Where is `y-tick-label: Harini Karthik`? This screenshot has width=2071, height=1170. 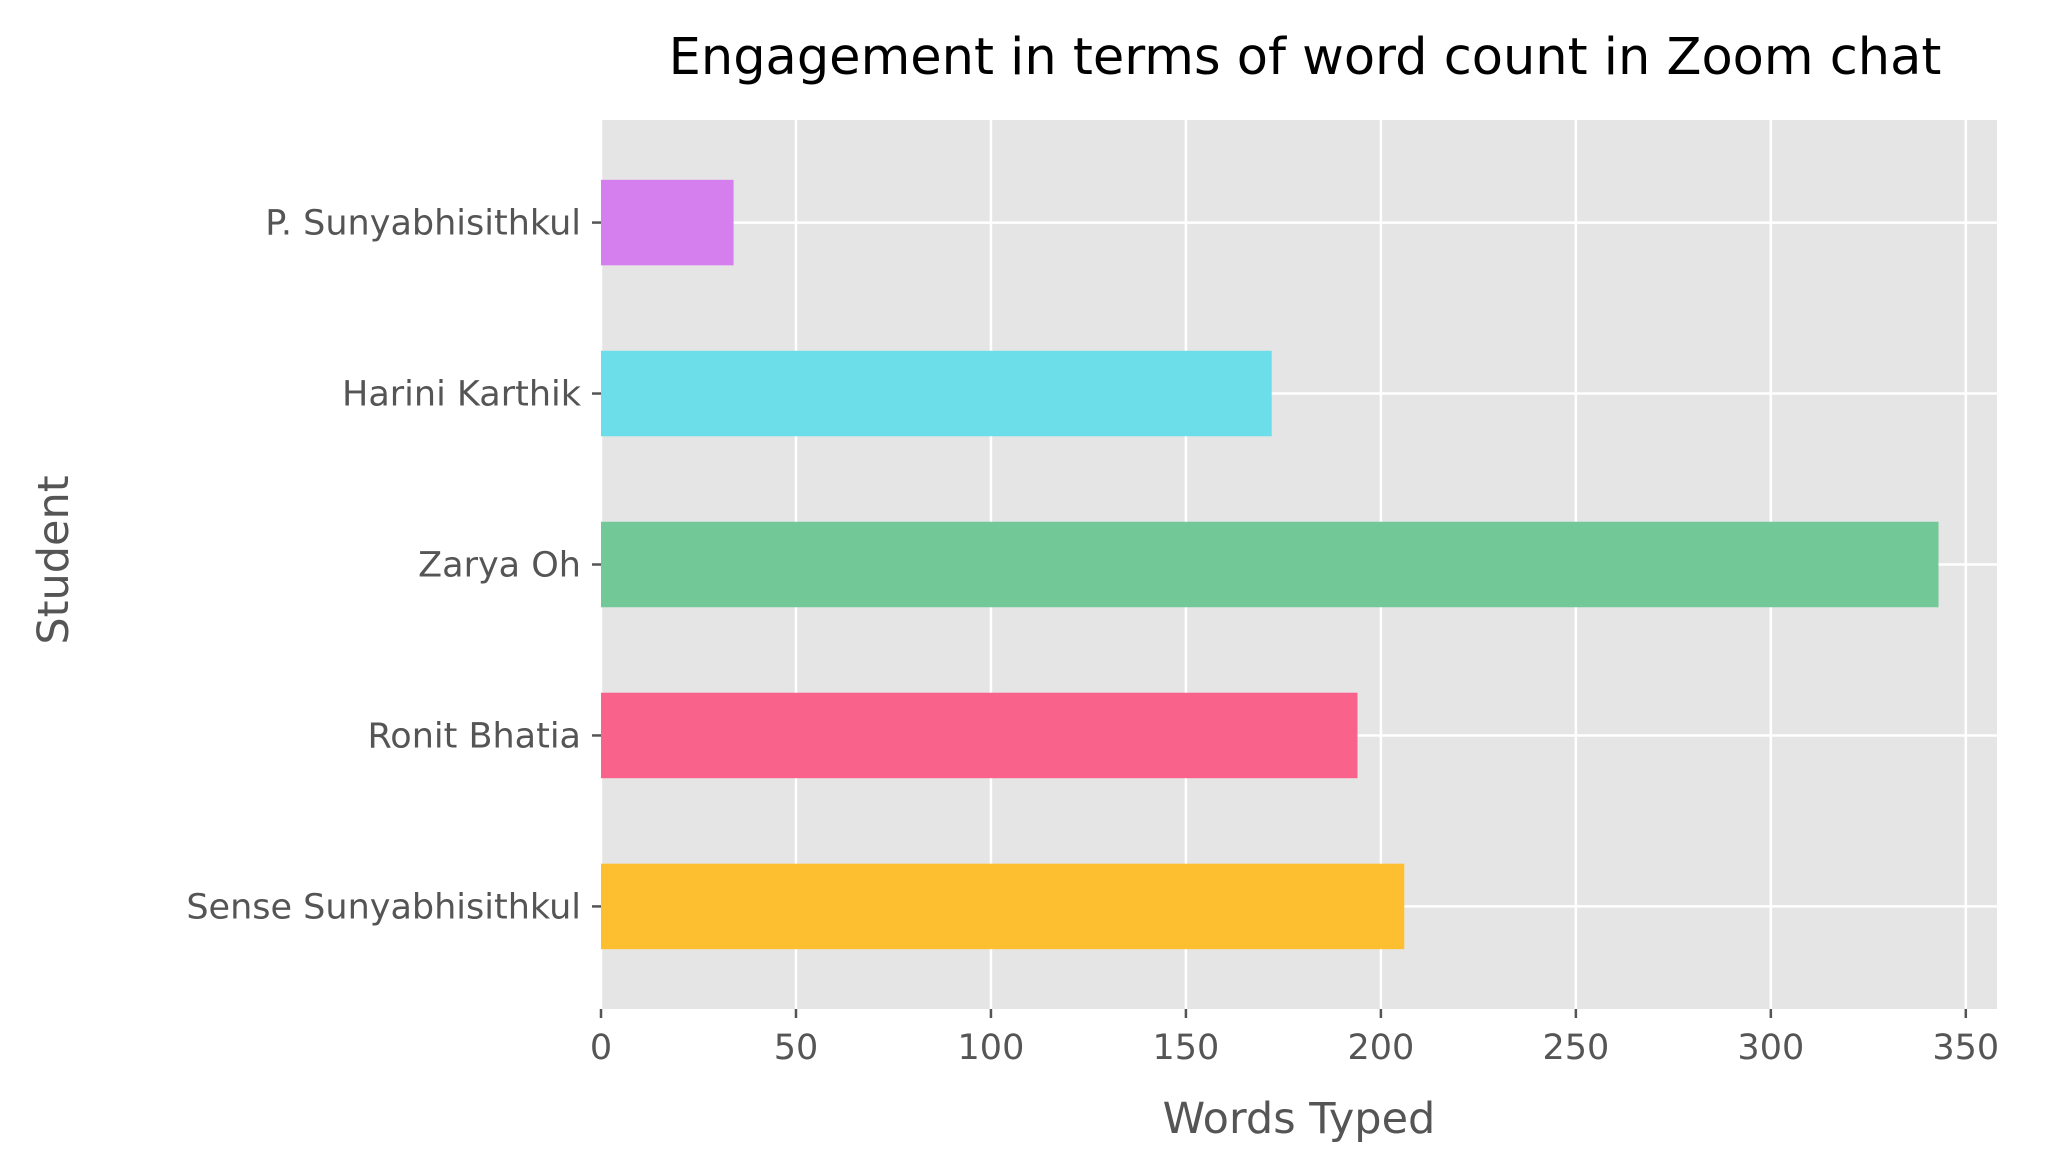
y-tick-label: Harini Karthik is located at coordinates (462, 395).